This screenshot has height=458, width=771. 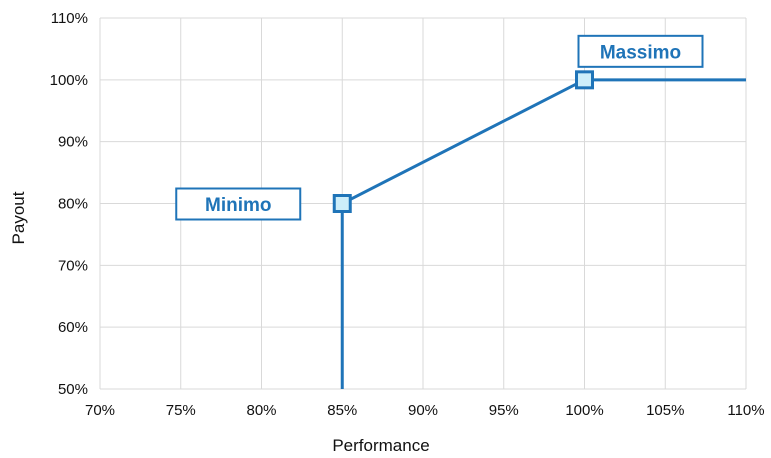 What do you see at coordinates (504, 410) in the screenshot?
I see `x-tick-label: 95%` at bounding box center [504, 410].